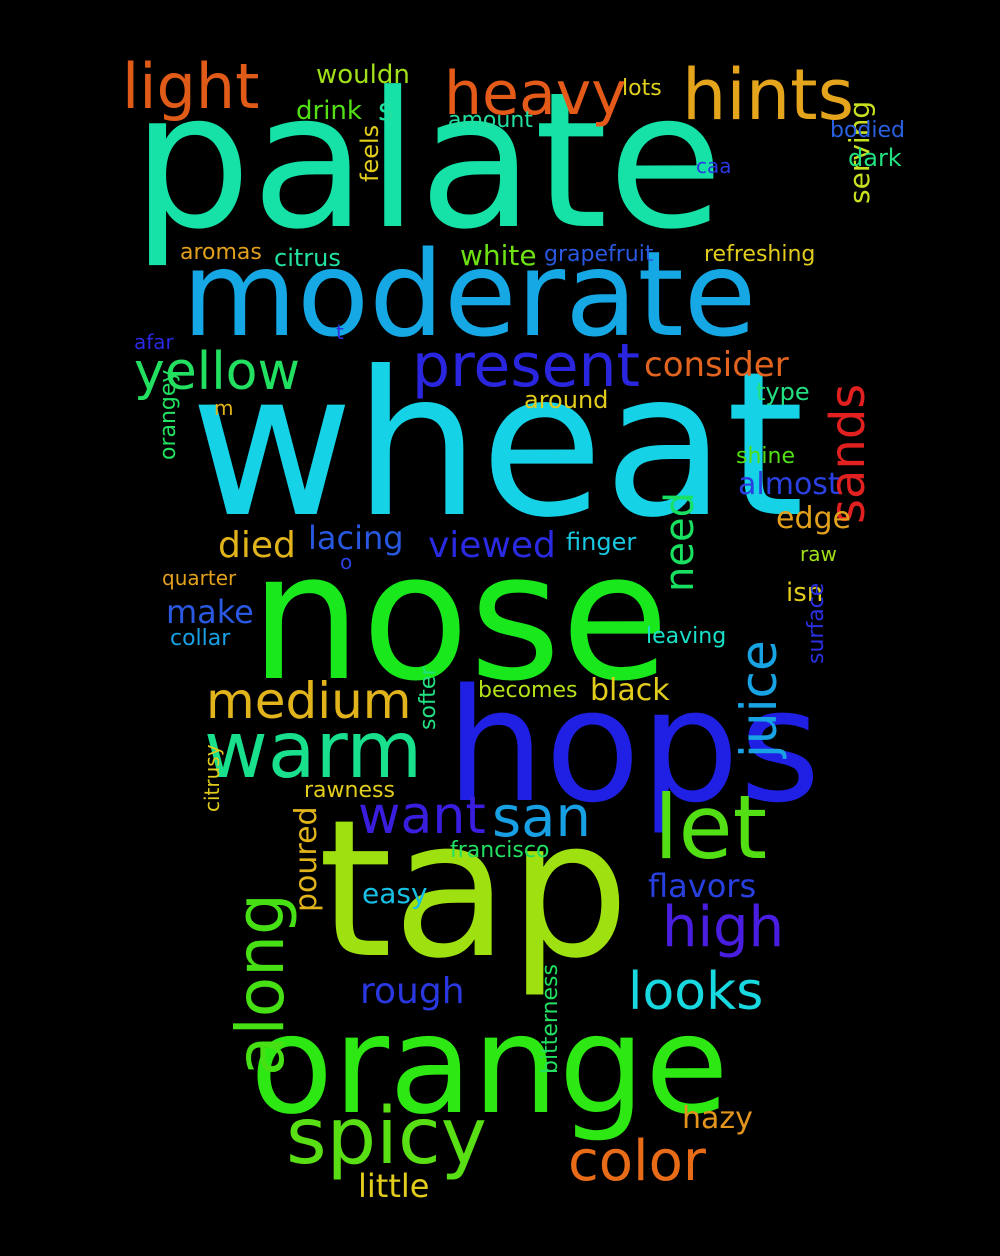 The width and height of the screenshot is (1000, 1256). I want to click on word-orangey: orangey, so click(168, 414).